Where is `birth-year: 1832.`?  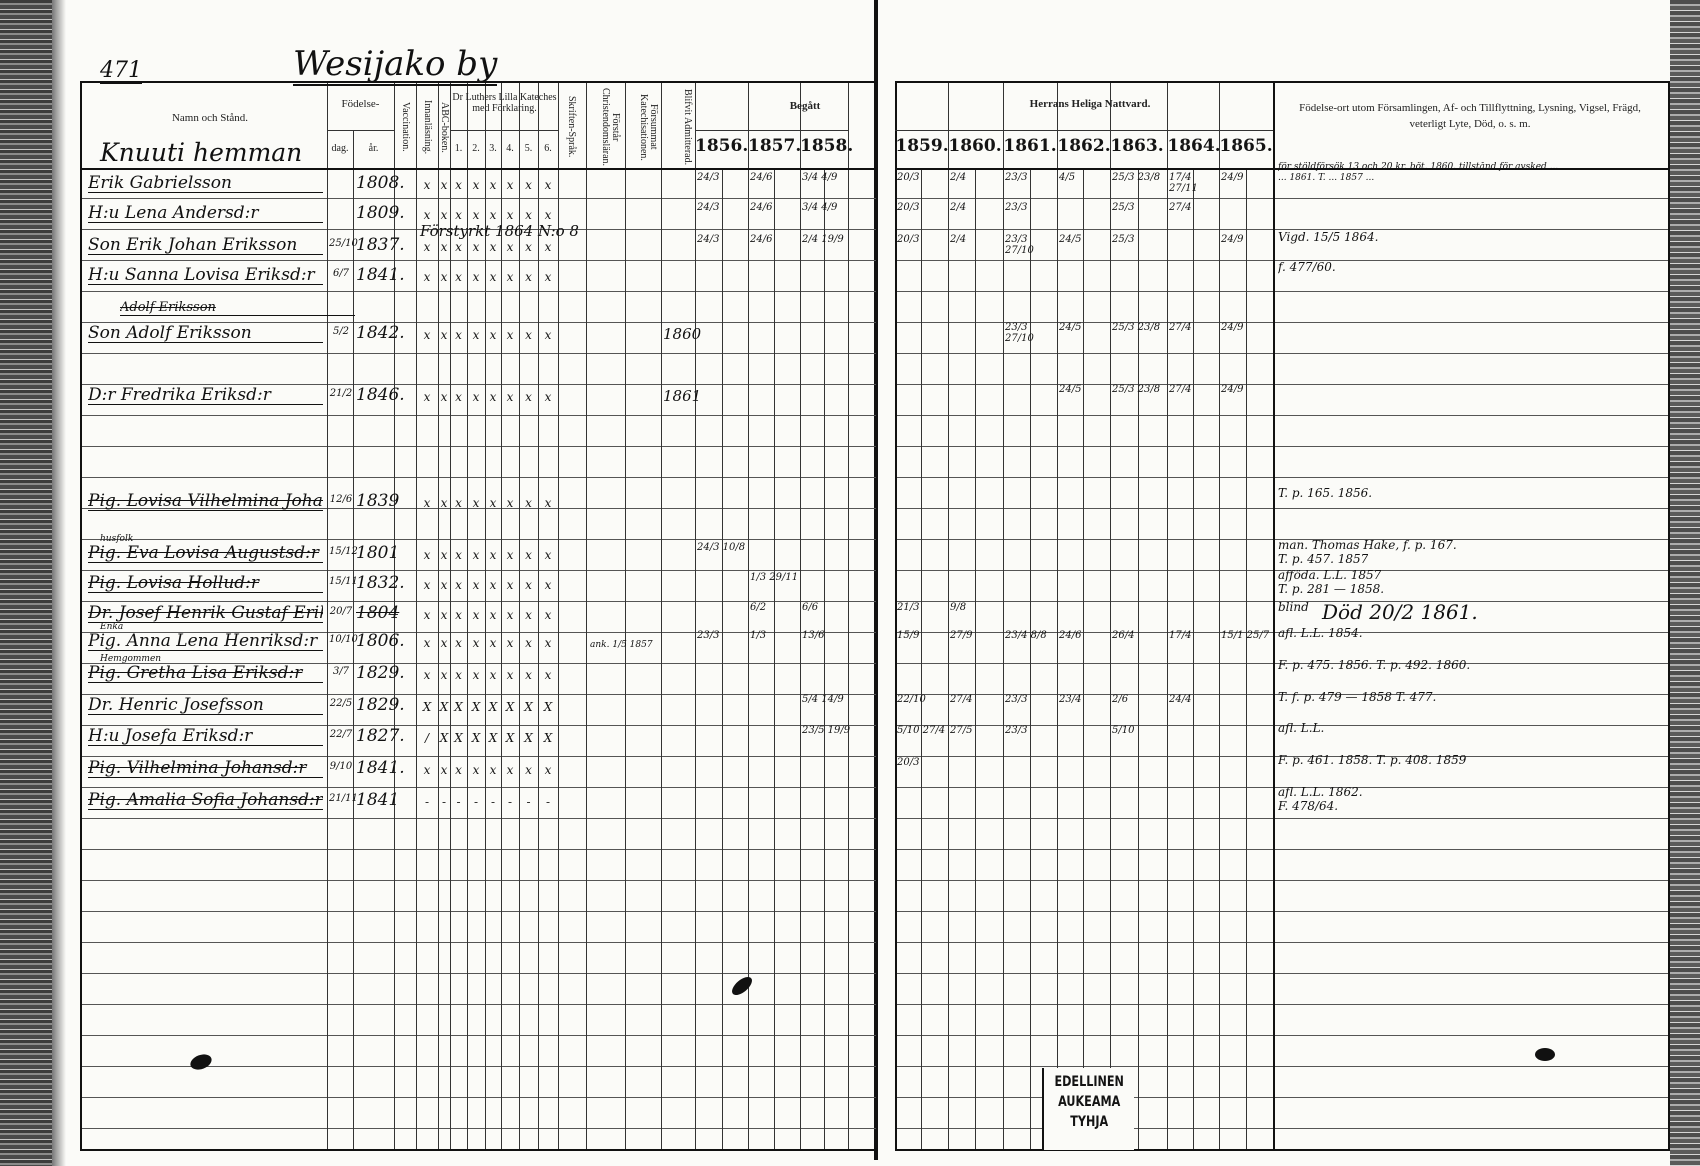
birth-year: 1832. is located at coordinates (380, 583).